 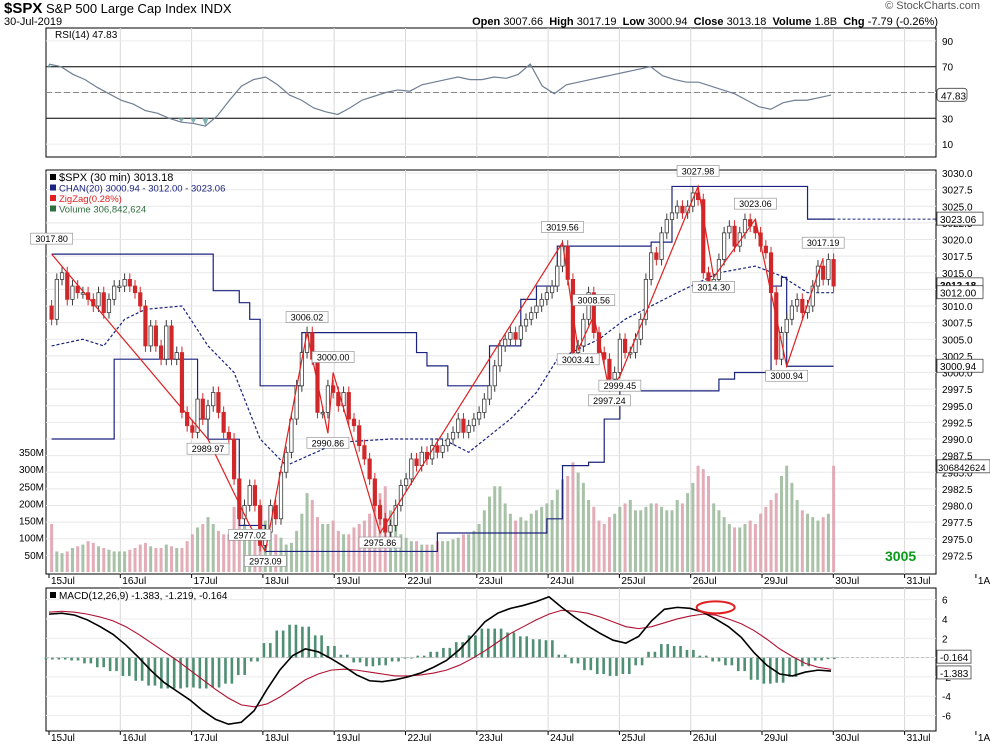 What do you see at coordinates (633, 581) in the screenshot?
I see `price-x-tick-label: 25Jul` at bounding box center [633, 581].